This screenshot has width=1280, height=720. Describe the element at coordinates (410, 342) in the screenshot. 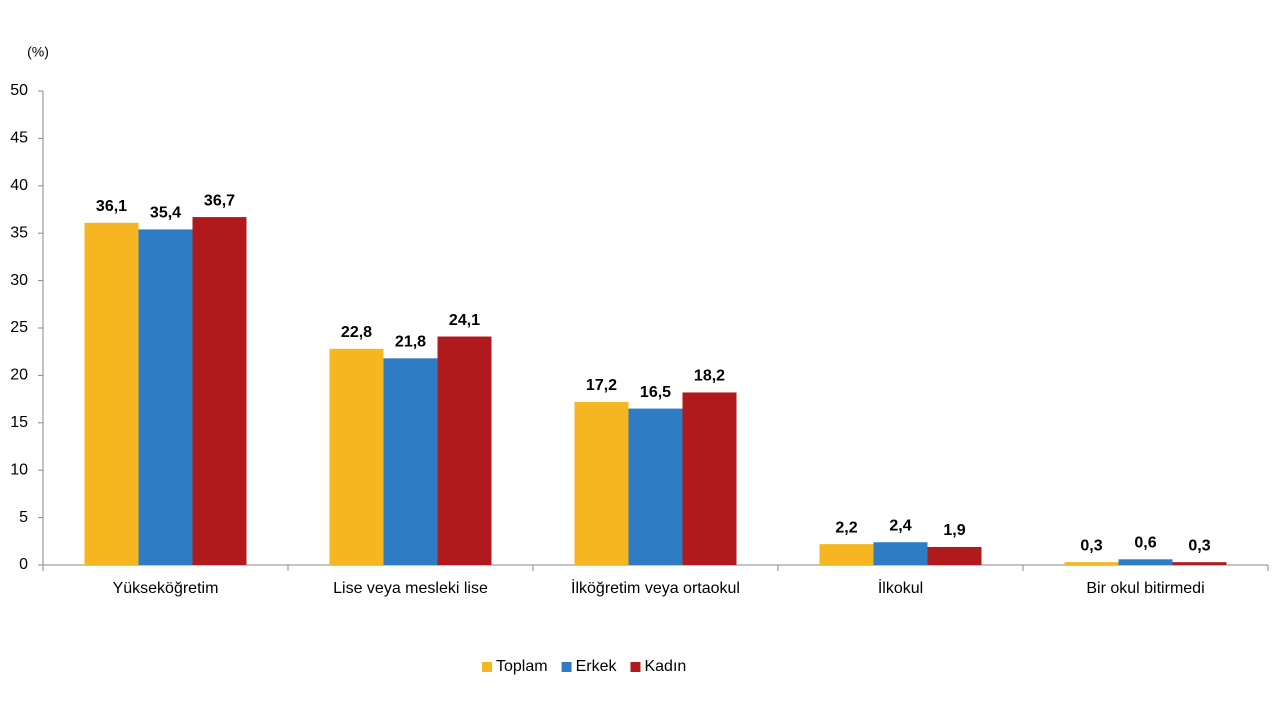

I see `value-label: 21,8` at that location.